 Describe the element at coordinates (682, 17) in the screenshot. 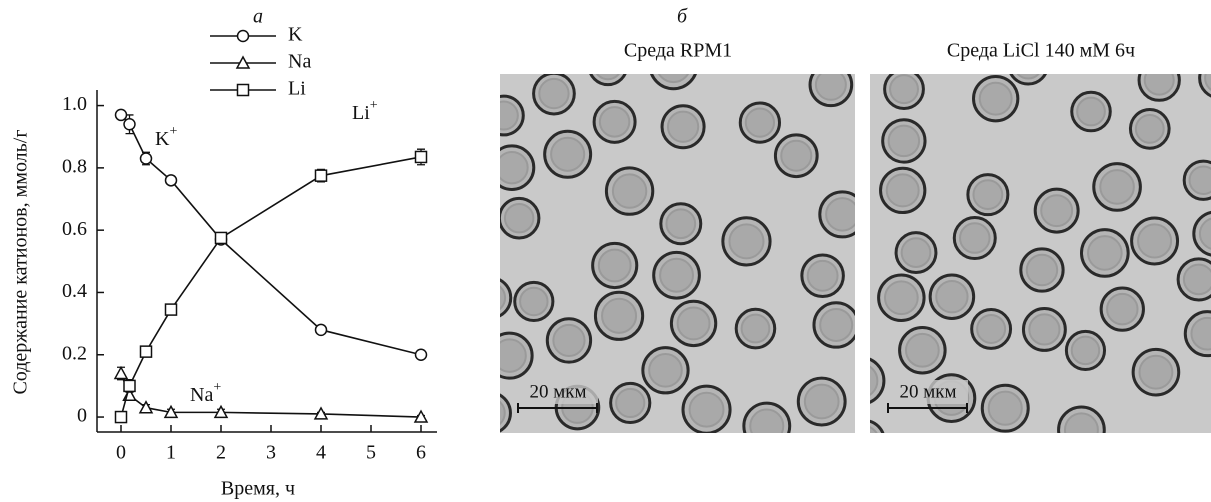

I see `panel-label: б` at that location.